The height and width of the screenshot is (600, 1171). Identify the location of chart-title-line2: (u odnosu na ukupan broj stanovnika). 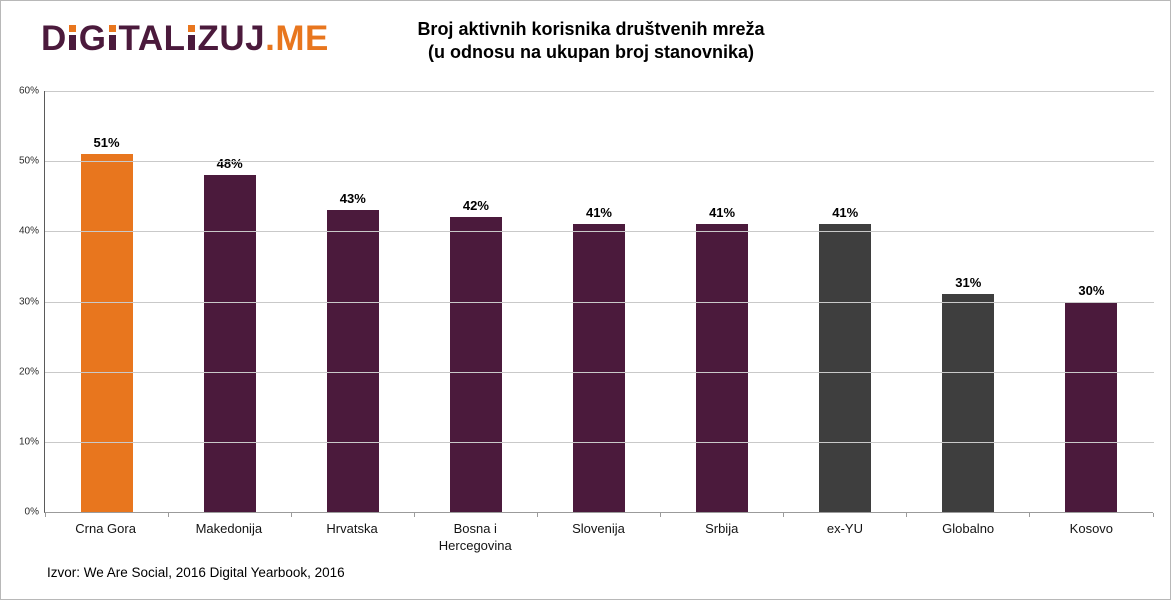
(590, 52).